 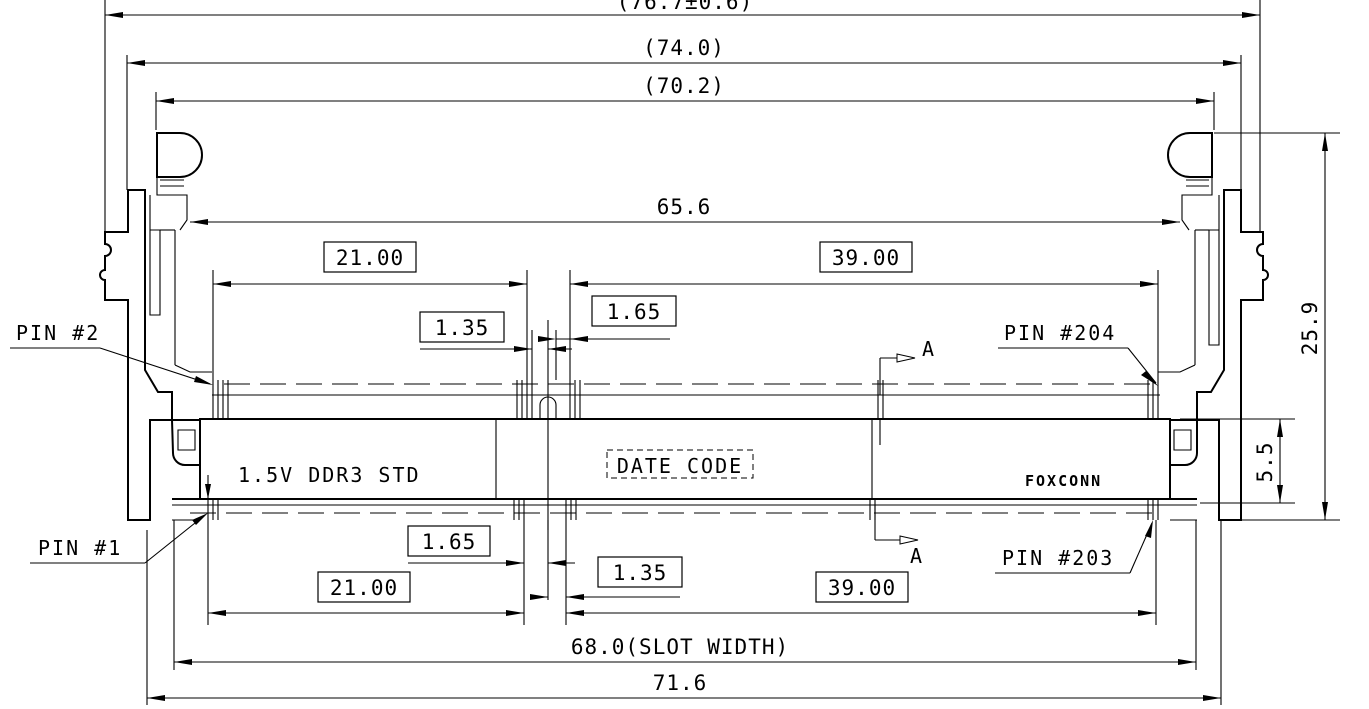 What do you see at coordinates (680, 647) in the screenshot?
I see `slot-width-label: 68.0(SLOT WIDTH)` at bounding box center [680, 647].